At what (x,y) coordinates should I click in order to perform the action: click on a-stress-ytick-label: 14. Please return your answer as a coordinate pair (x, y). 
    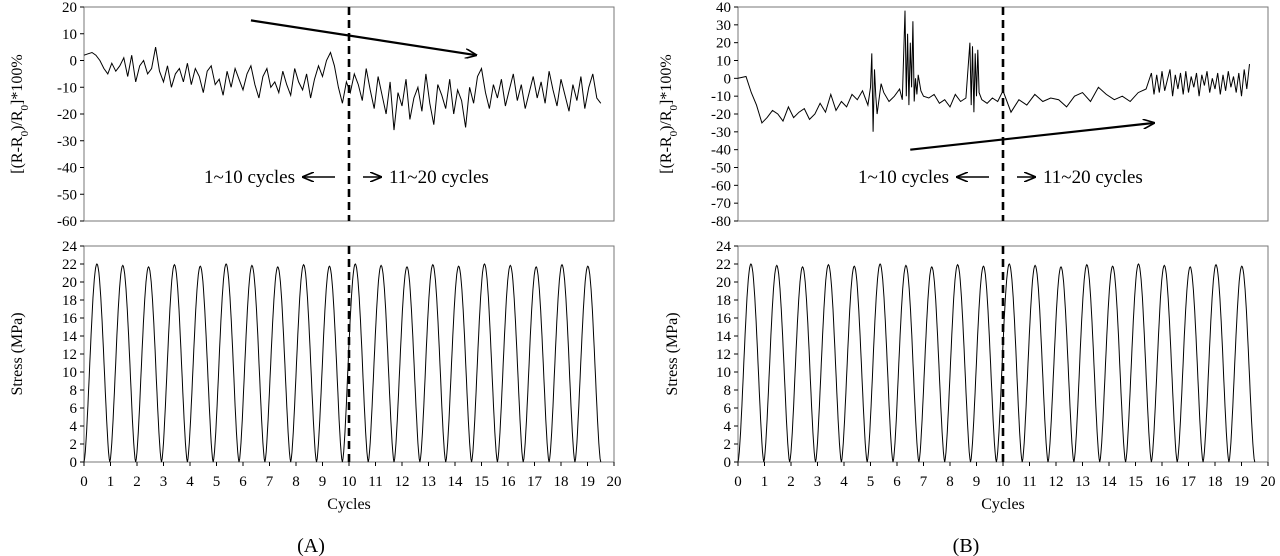
    Looking at the image, I should click on (70, 337).